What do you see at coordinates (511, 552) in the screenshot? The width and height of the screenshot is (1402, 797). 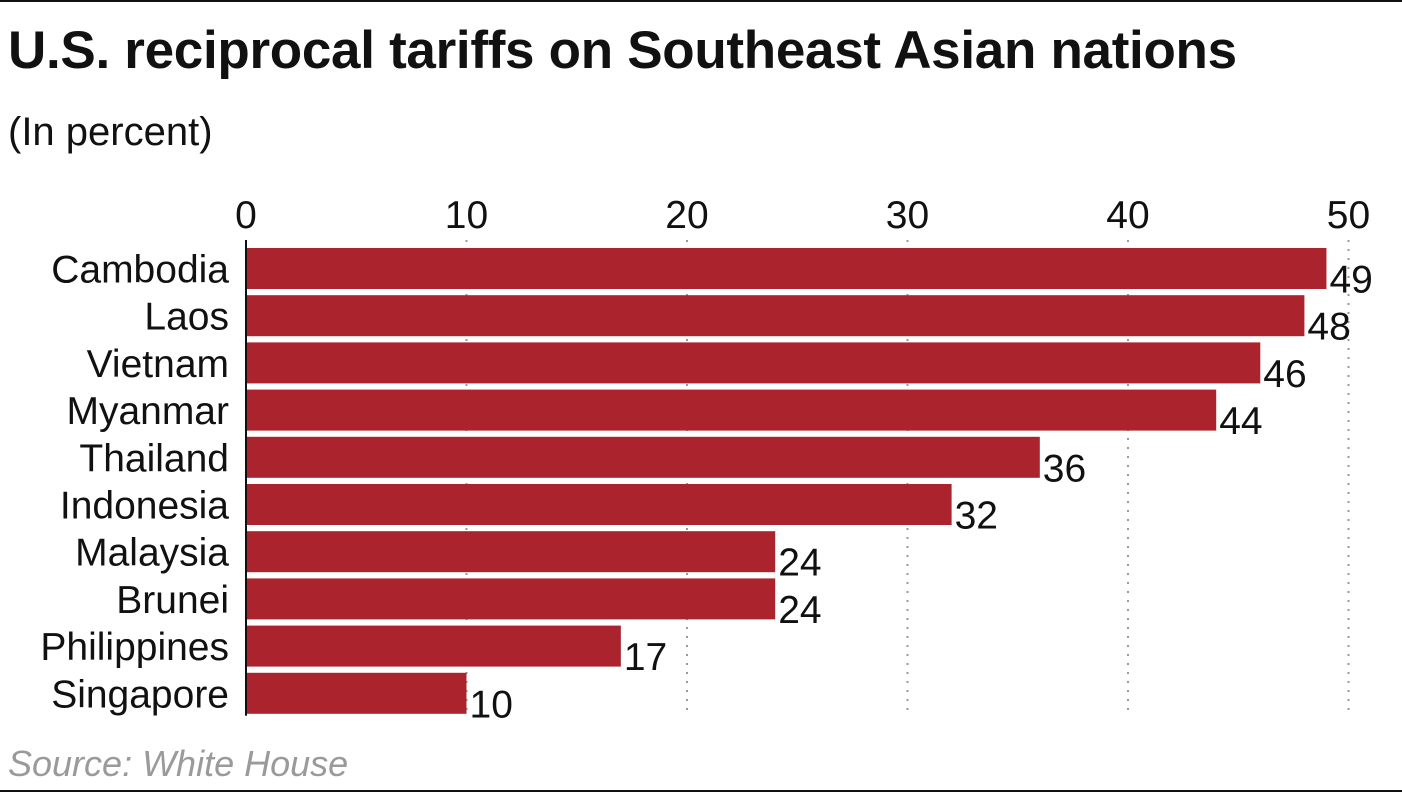 I see `bar-malaysia` at bounding box center [511, 552].